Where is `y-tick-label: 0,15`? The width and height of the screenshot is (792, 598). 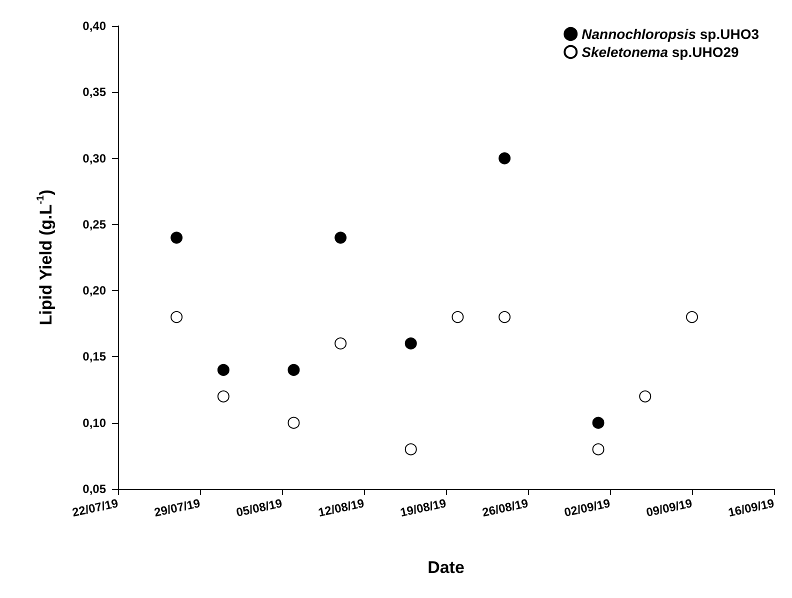
y-tick-label: 0,15 is located at coordinates (94, 357).